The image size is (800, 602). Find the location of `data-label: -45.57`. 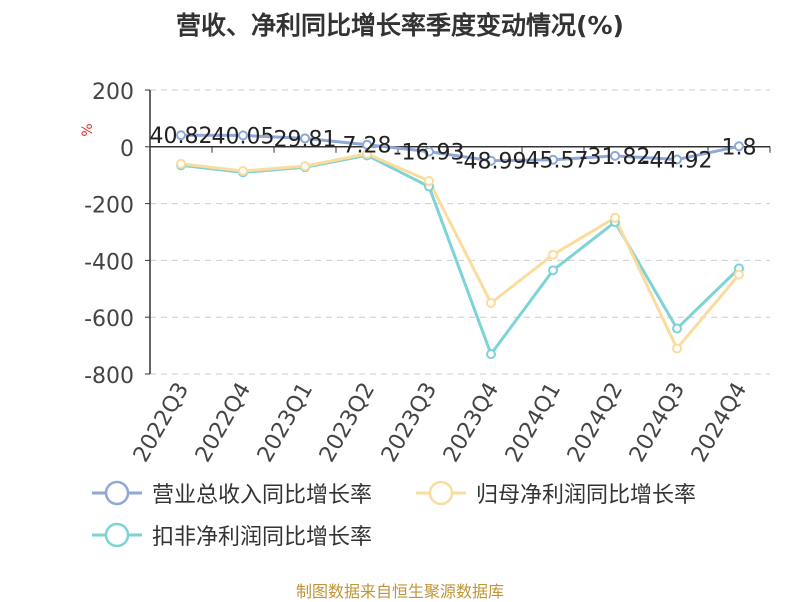

data-label: -45.57 is located at coordinates (553, 161).